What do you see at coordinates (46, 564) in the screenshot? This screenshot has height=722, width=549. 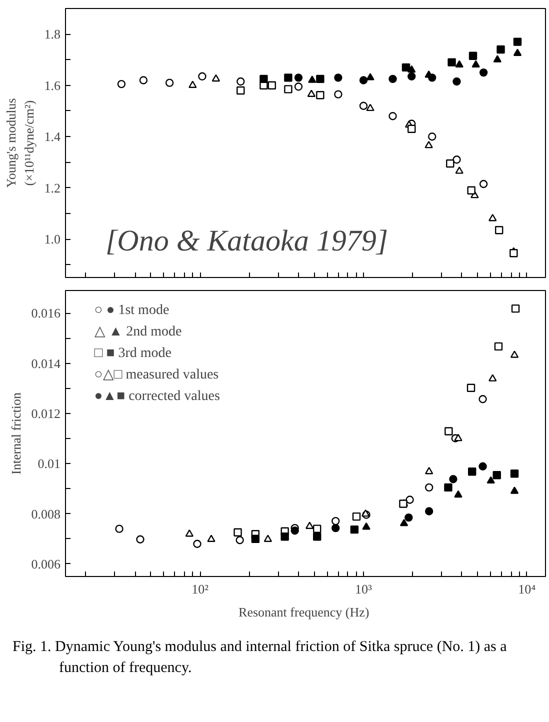 I see `y-tick-label: 0.006` at bounding box center [46, 564].